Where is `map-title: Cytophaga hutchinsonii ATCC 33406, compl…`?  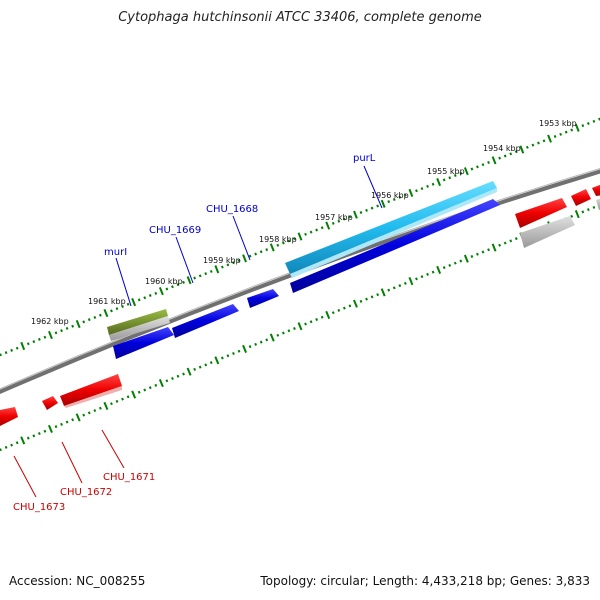 map-title: Cytophaga hutchinsonii ATCC 33406, compl… is located at coordinates (300, 17).